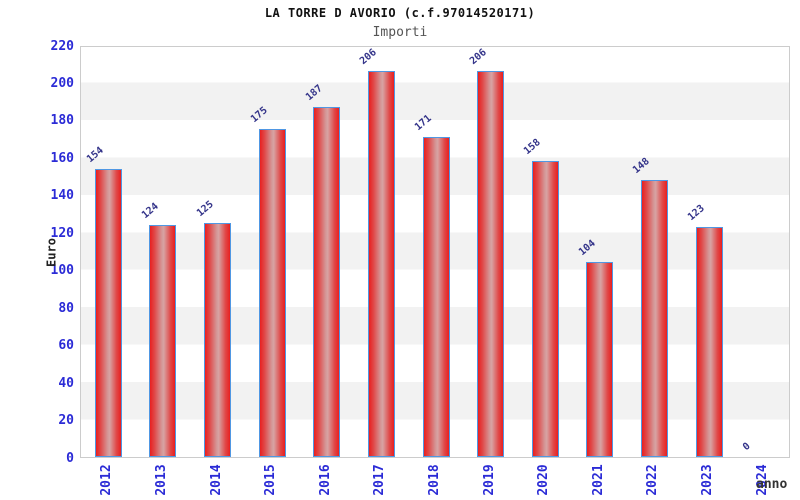 Image resolution: width=800 pixels, height=500 pixels. Describe the element at coordinates (708, 480) in the screenshot. I see `x-tick-label-2023: 2023` at that location.